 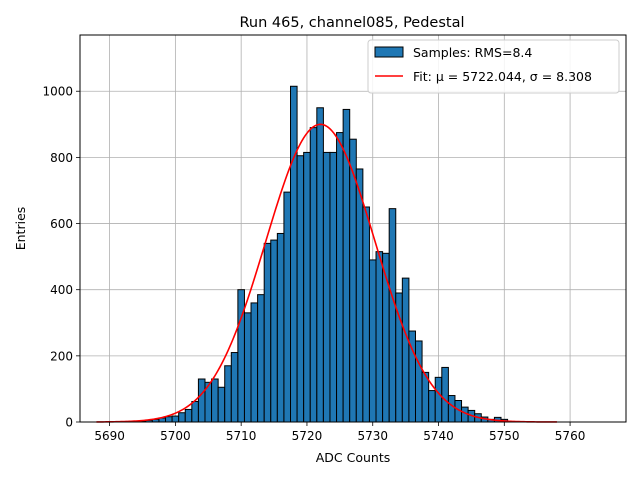 I want to click on x-tick-label: 5720, so click(x=307, y=436).